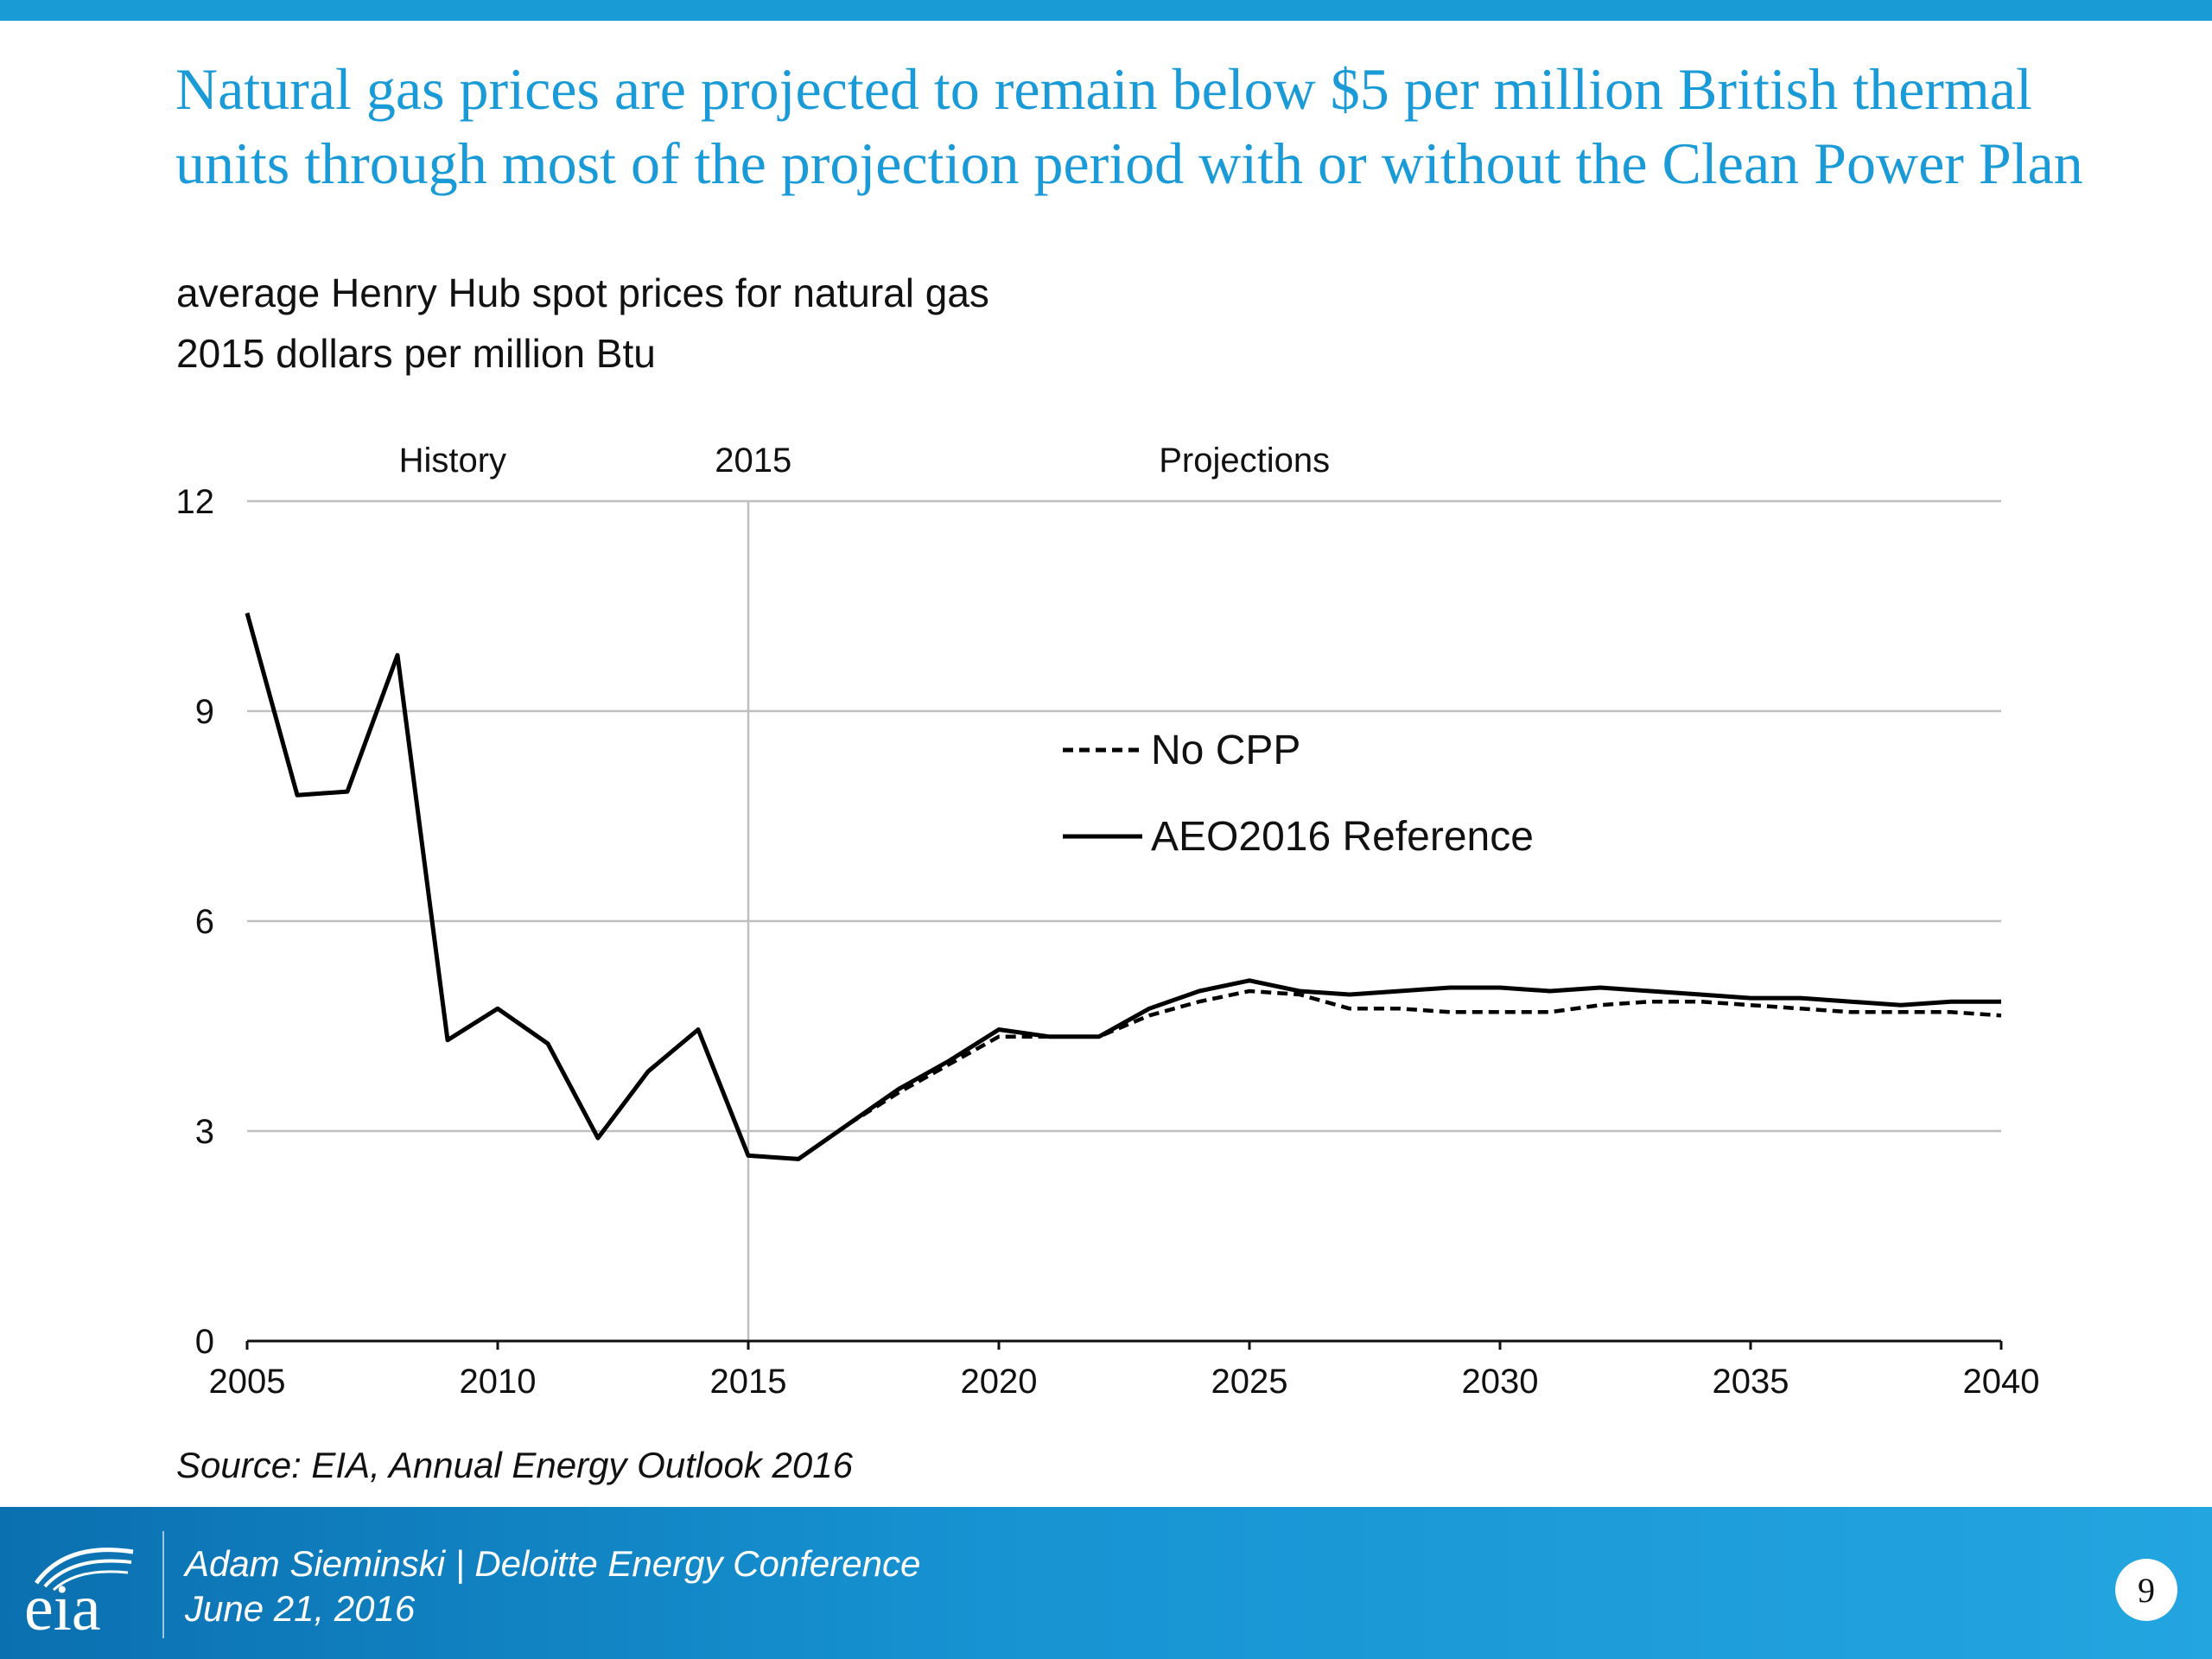 The image size is (2212, 1659). What do you see at coordinates (498, 1382) in the screenshot?
I see `x-tick-label-2010: 2010` at bounding box center [498, 1382].